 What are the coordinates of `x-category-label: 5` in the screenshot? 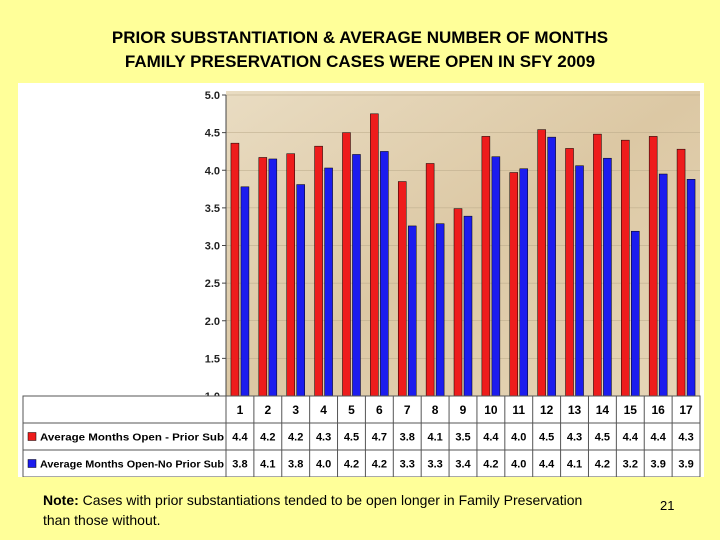 It's located at (351, 410).